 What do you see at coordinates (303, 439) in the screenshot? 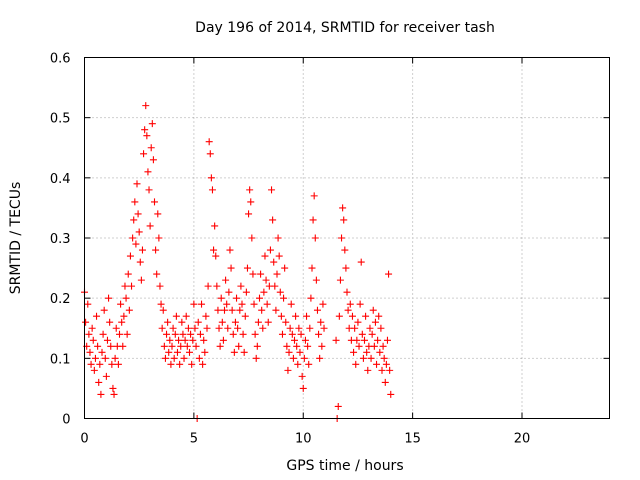
I see `x-tick-label: 10` at bounding box center [303, 439].